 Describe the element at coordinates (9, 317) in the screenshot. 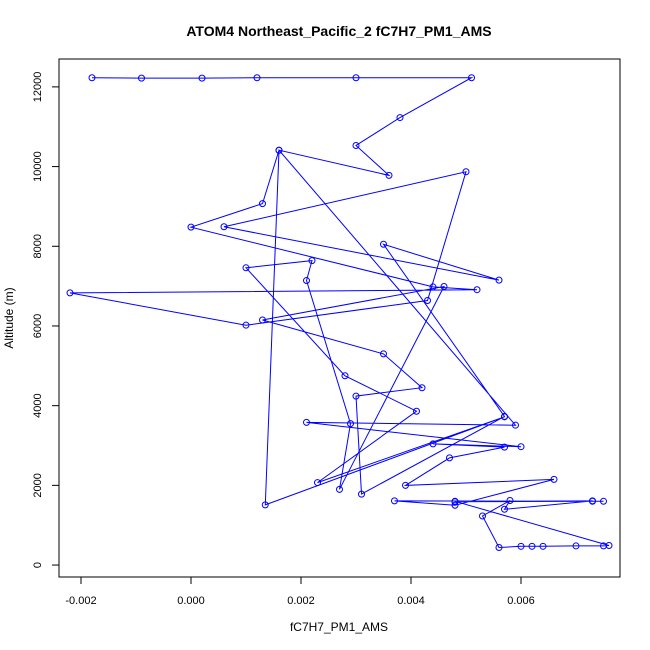

I see `y-axis-label: Altitude (m)` at that location.